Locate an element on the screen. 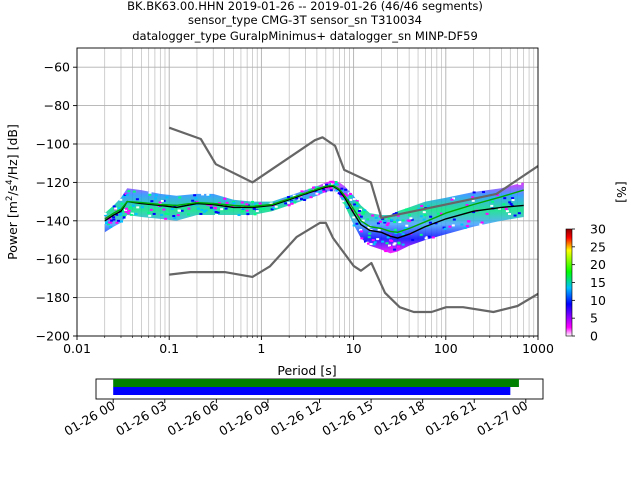 This screenshot has height=480, width=640. new-low-noise-model-line is located at coordinates (353, 267).